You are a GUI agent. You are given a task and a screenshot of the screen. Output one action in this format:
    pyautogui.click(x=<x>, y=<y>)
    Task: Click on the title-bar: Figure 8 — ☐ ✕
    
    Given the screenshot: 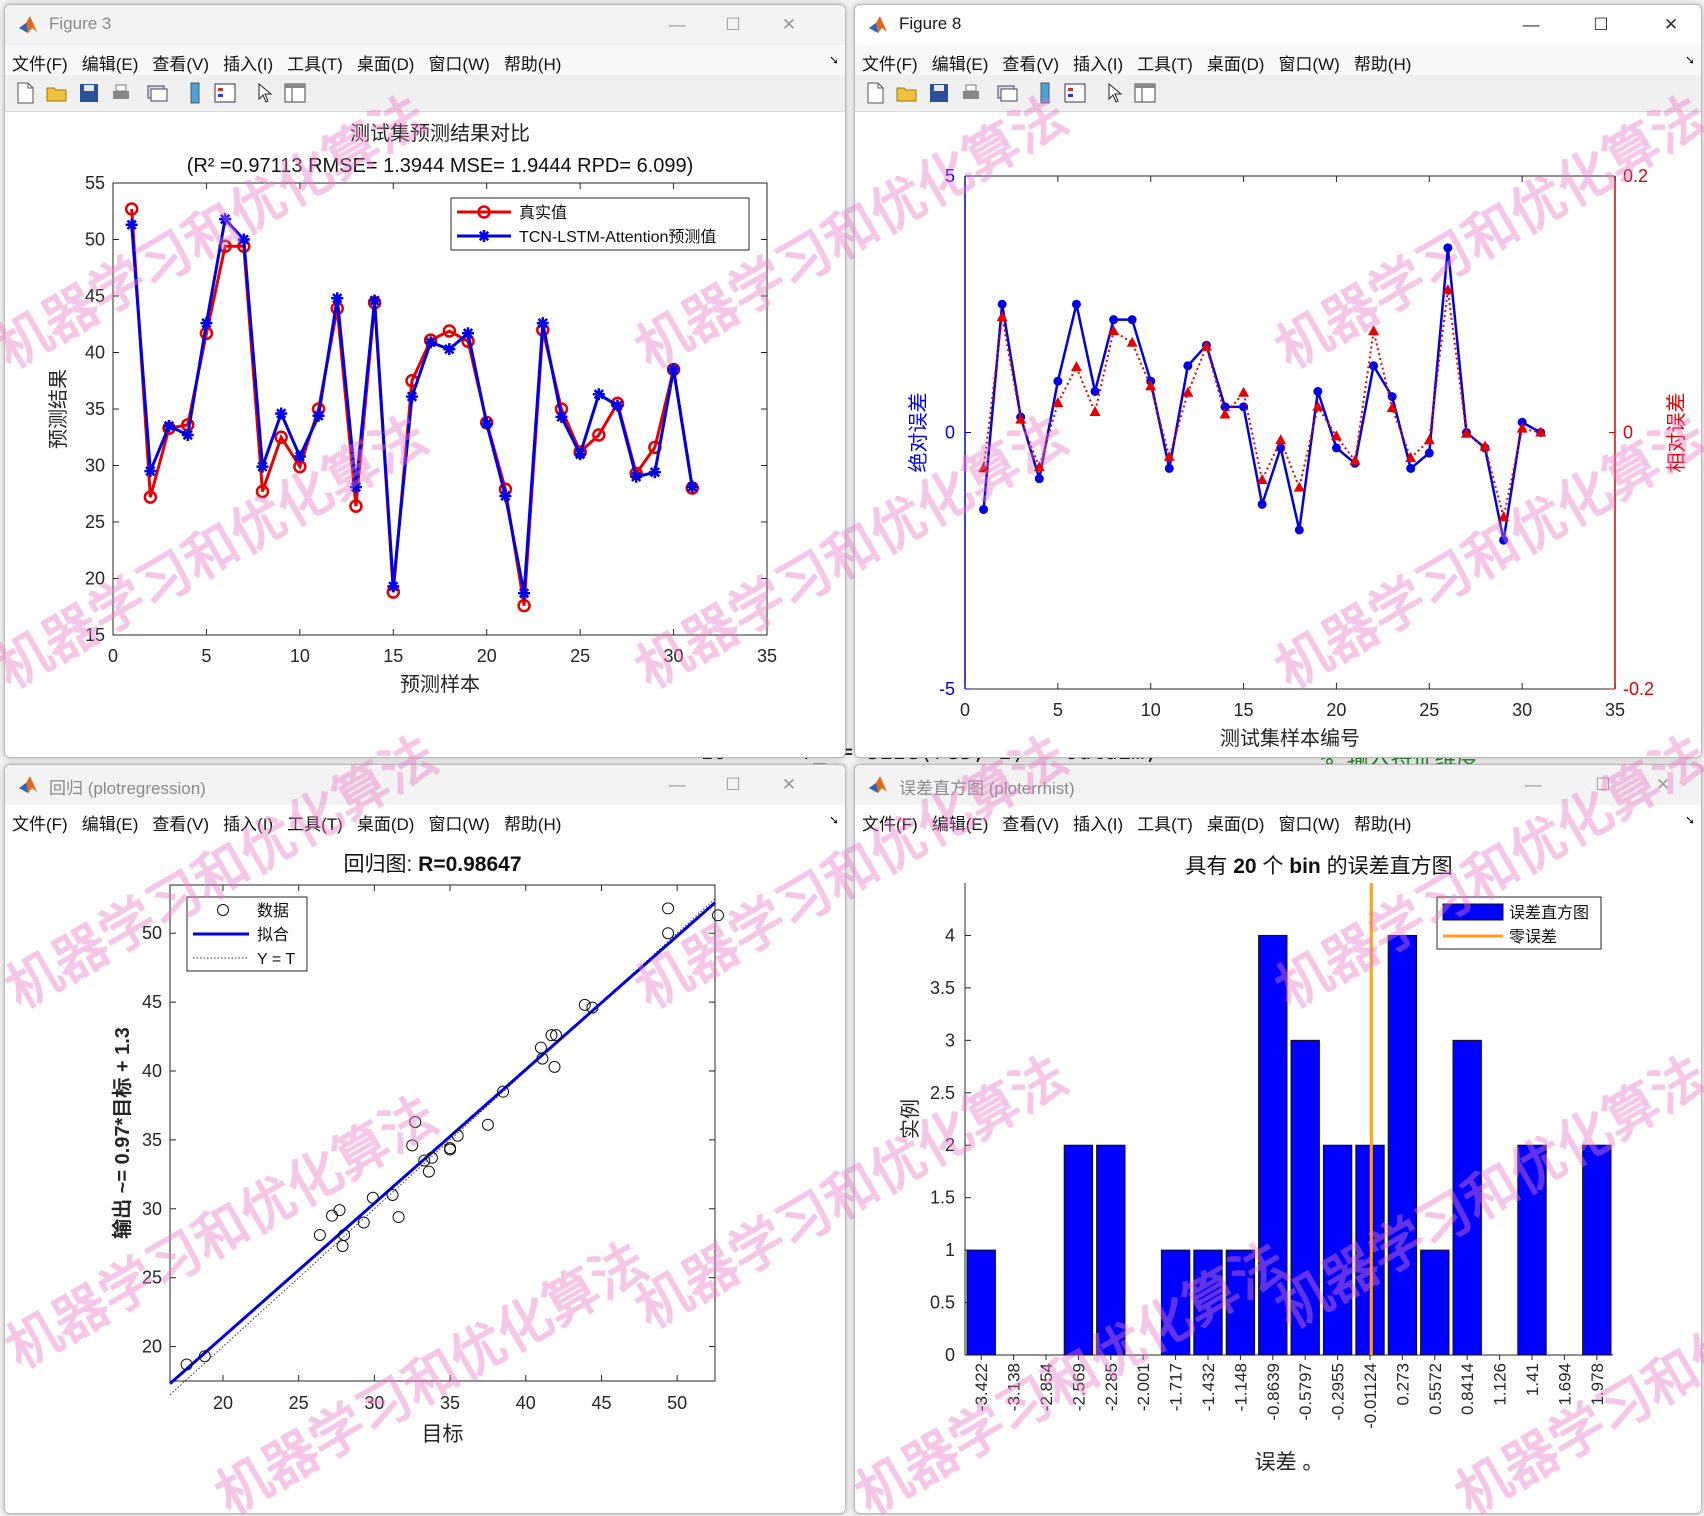 What is the action you would take?
    pyautogui.click(x=1278, y=25)
    